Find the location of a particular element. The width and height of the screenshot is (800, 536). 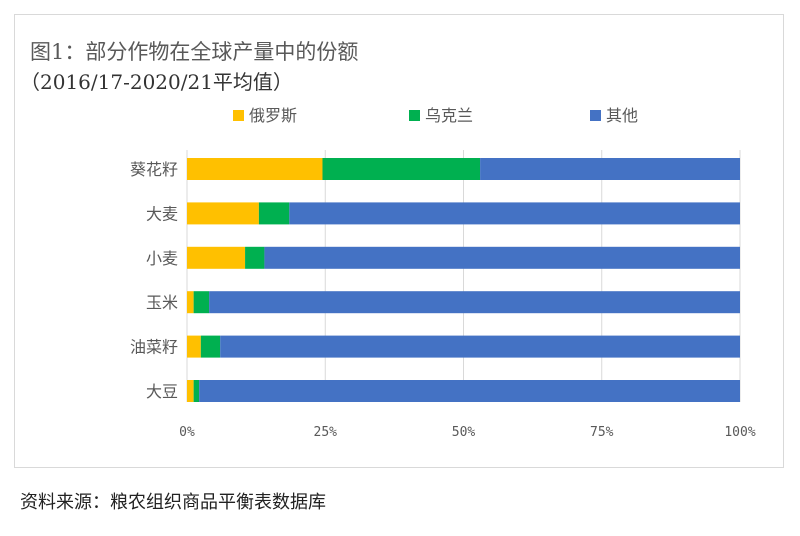

x-tick-label: 25% is located at coordinates (326, 432).